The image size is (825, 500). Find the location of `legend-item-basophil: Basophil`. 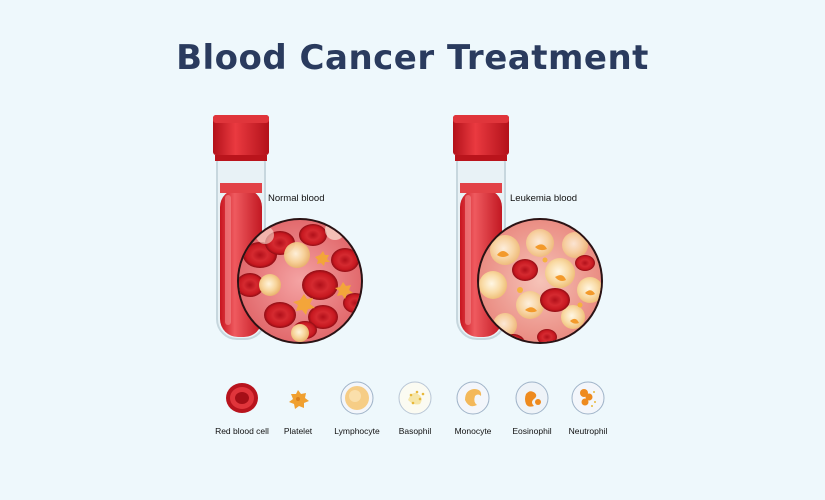

legend-item-basophil: Basophil is located at coordinates (415, 408).